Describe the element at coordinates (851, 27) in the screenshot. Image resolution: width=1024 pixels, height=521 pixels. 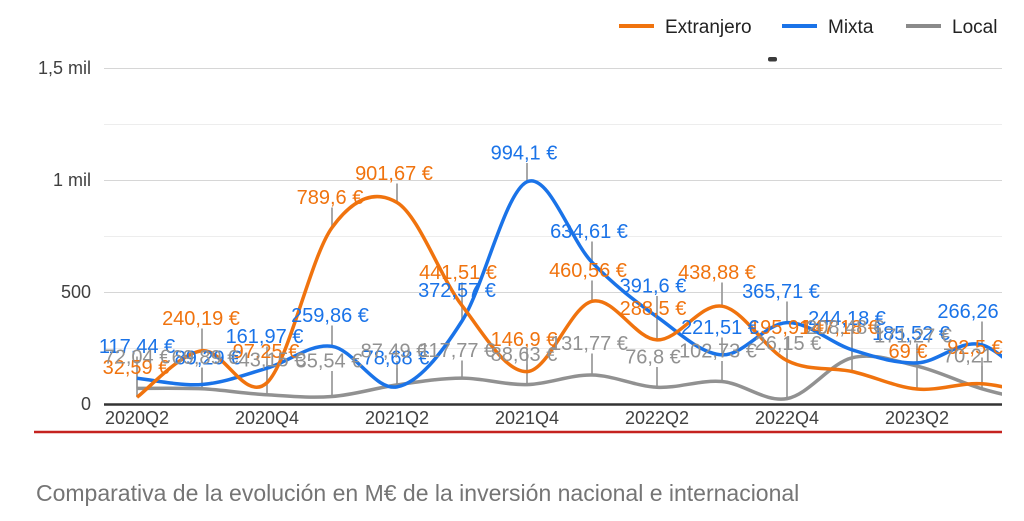
I see `svg-text: Mixta` at that location.